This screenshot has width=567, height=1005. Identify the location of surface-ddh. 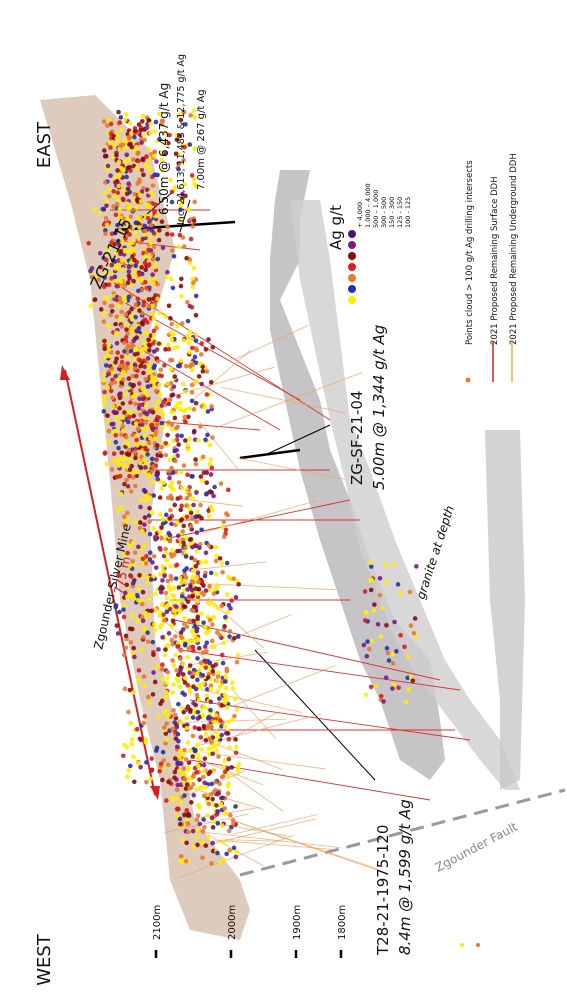
(307, 650).